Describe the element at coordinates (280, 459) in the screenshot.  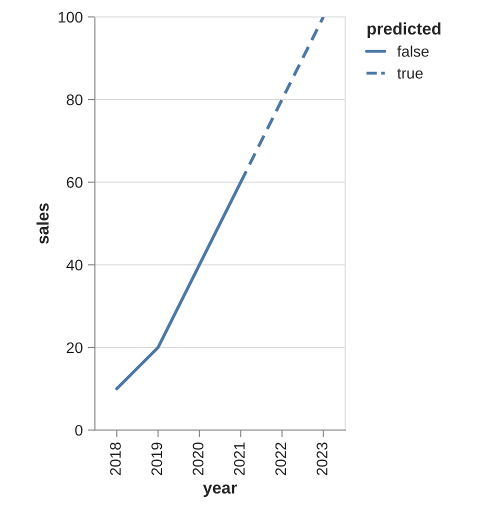
I see `x-tick-label: 2022` at that location.